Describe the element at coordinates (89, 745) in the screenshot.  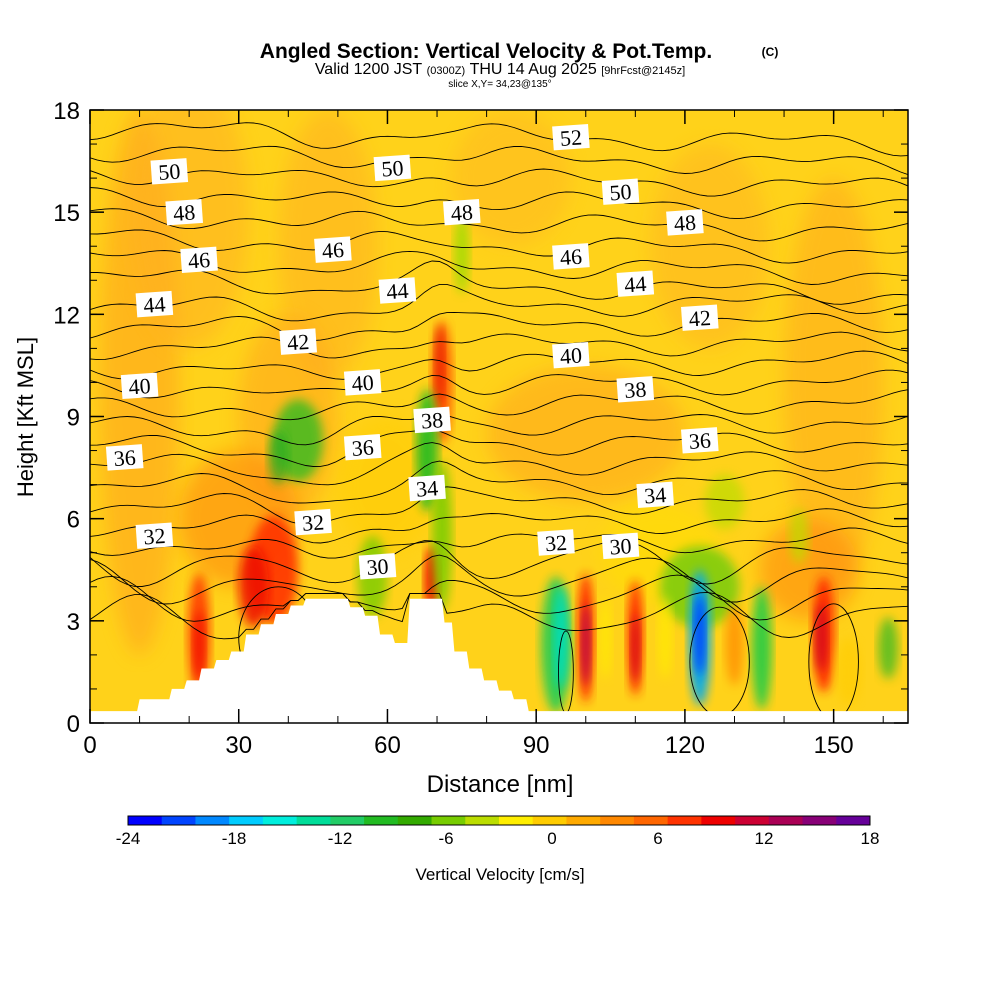
I see `x-tick-label: 0` at that location.